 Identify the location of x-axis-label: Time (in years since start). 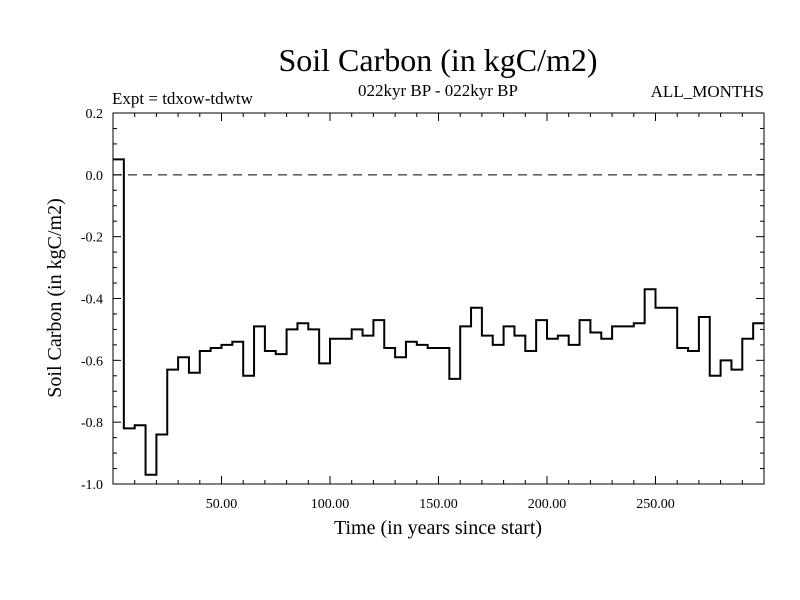
(438, 528).